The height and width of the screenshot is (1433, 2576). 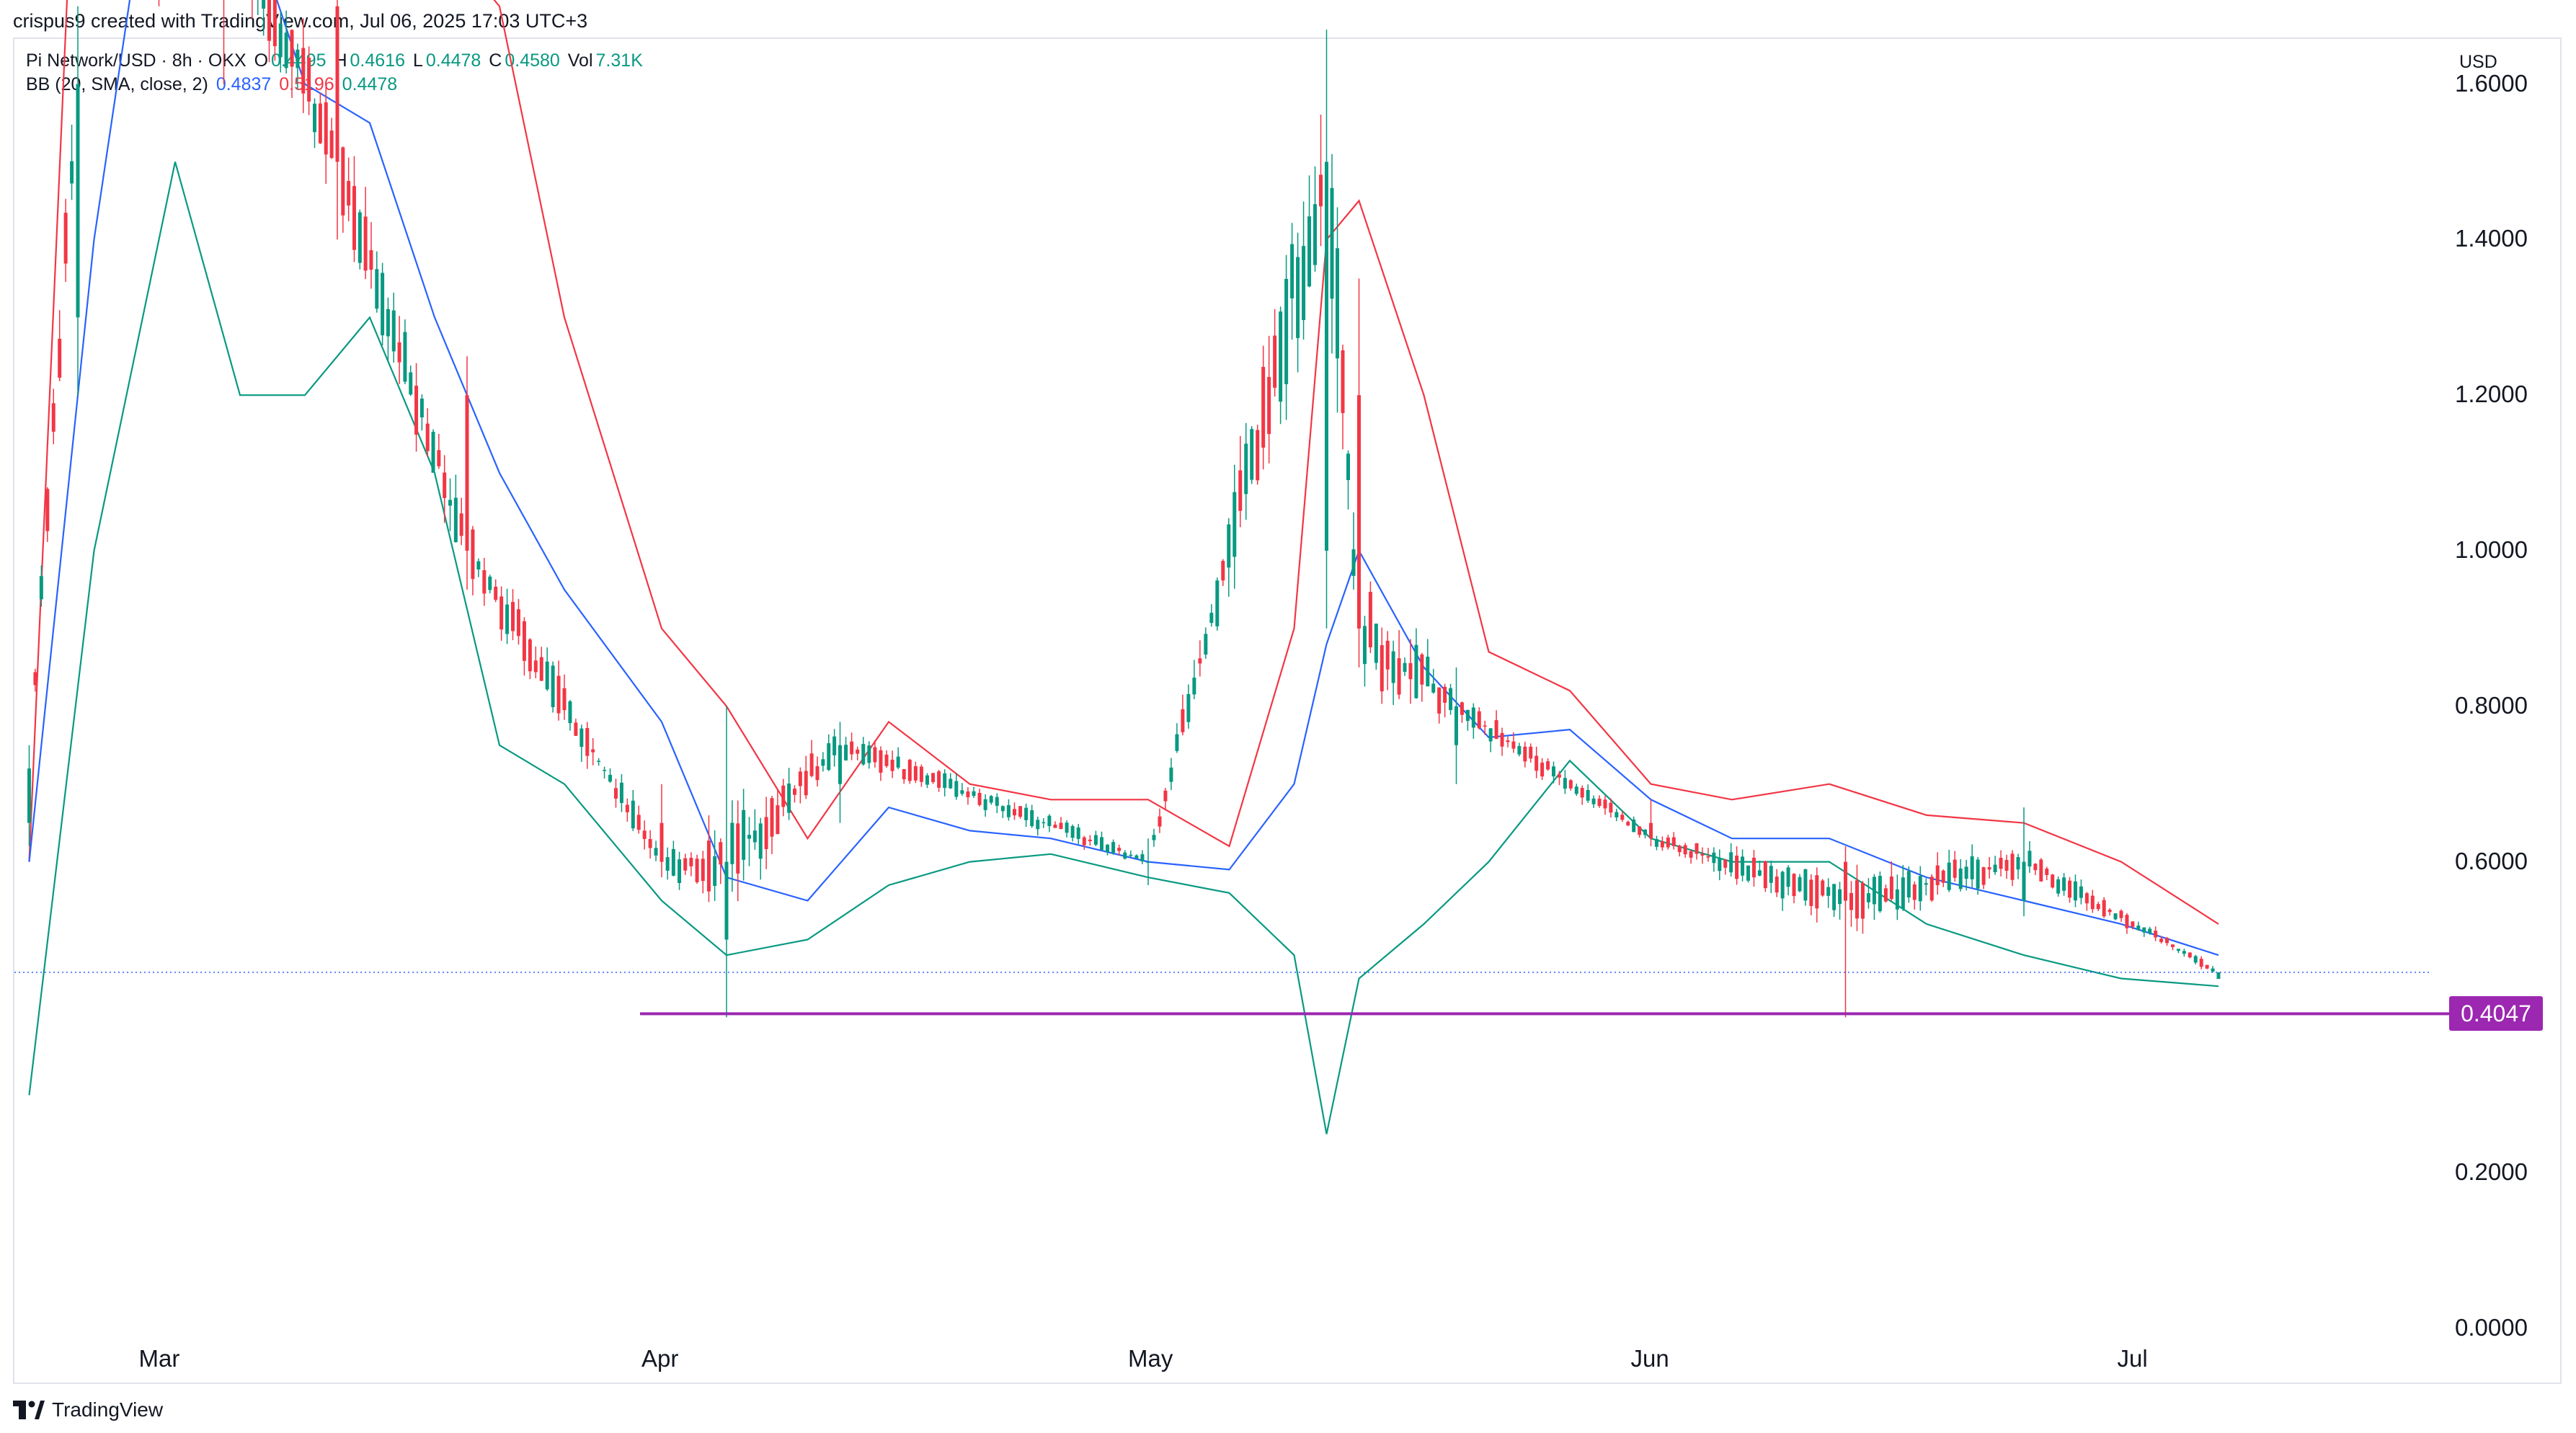 I want to click on close-label: C, so click(x=495, y=60).